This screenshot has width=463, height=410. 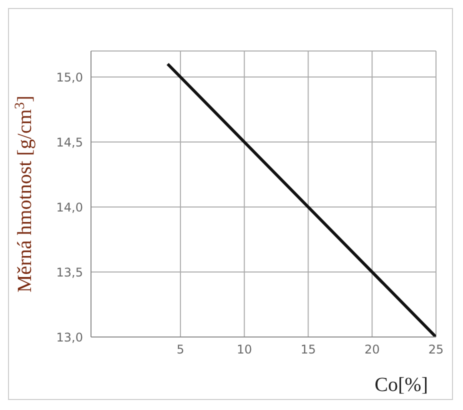 What do you see at coordinates (308, 349) in the screenshot?
I see `x-tick-label: 15` at bounding box center [308, 349].